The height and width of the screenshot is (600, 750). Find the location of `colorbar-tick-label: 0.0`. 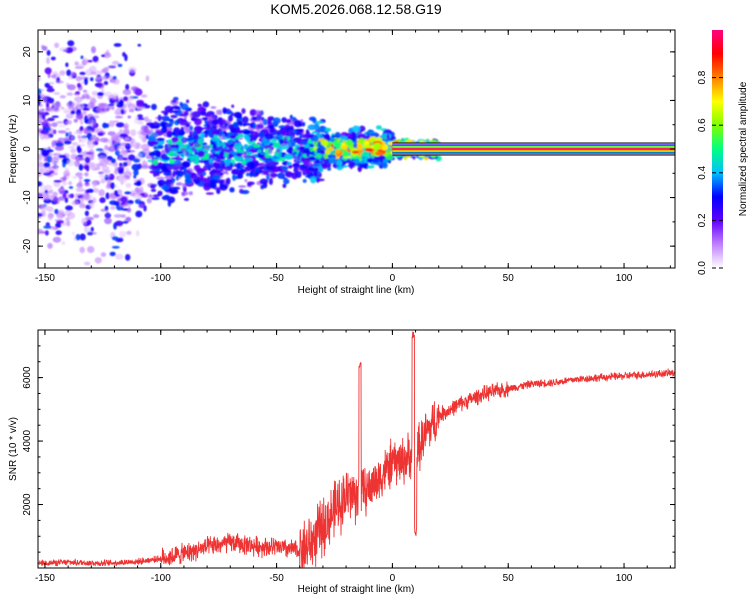

colorbar-tick-label: 0.0 is located at coordinates (702, 268).